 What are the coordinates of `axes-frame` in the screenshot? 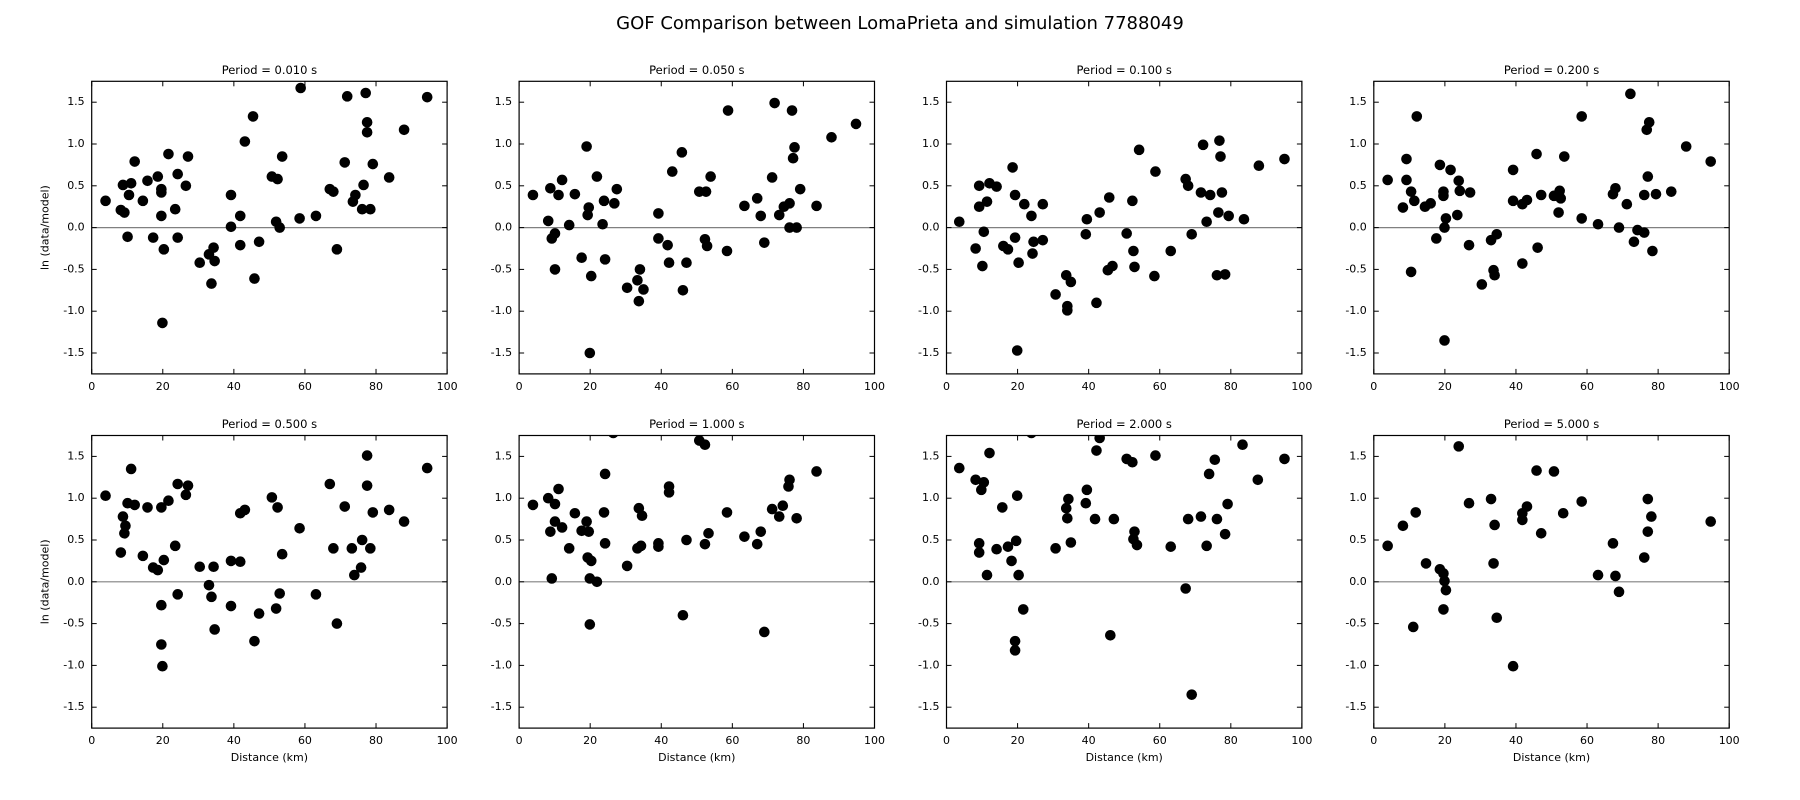 It's located at (1551, 227).